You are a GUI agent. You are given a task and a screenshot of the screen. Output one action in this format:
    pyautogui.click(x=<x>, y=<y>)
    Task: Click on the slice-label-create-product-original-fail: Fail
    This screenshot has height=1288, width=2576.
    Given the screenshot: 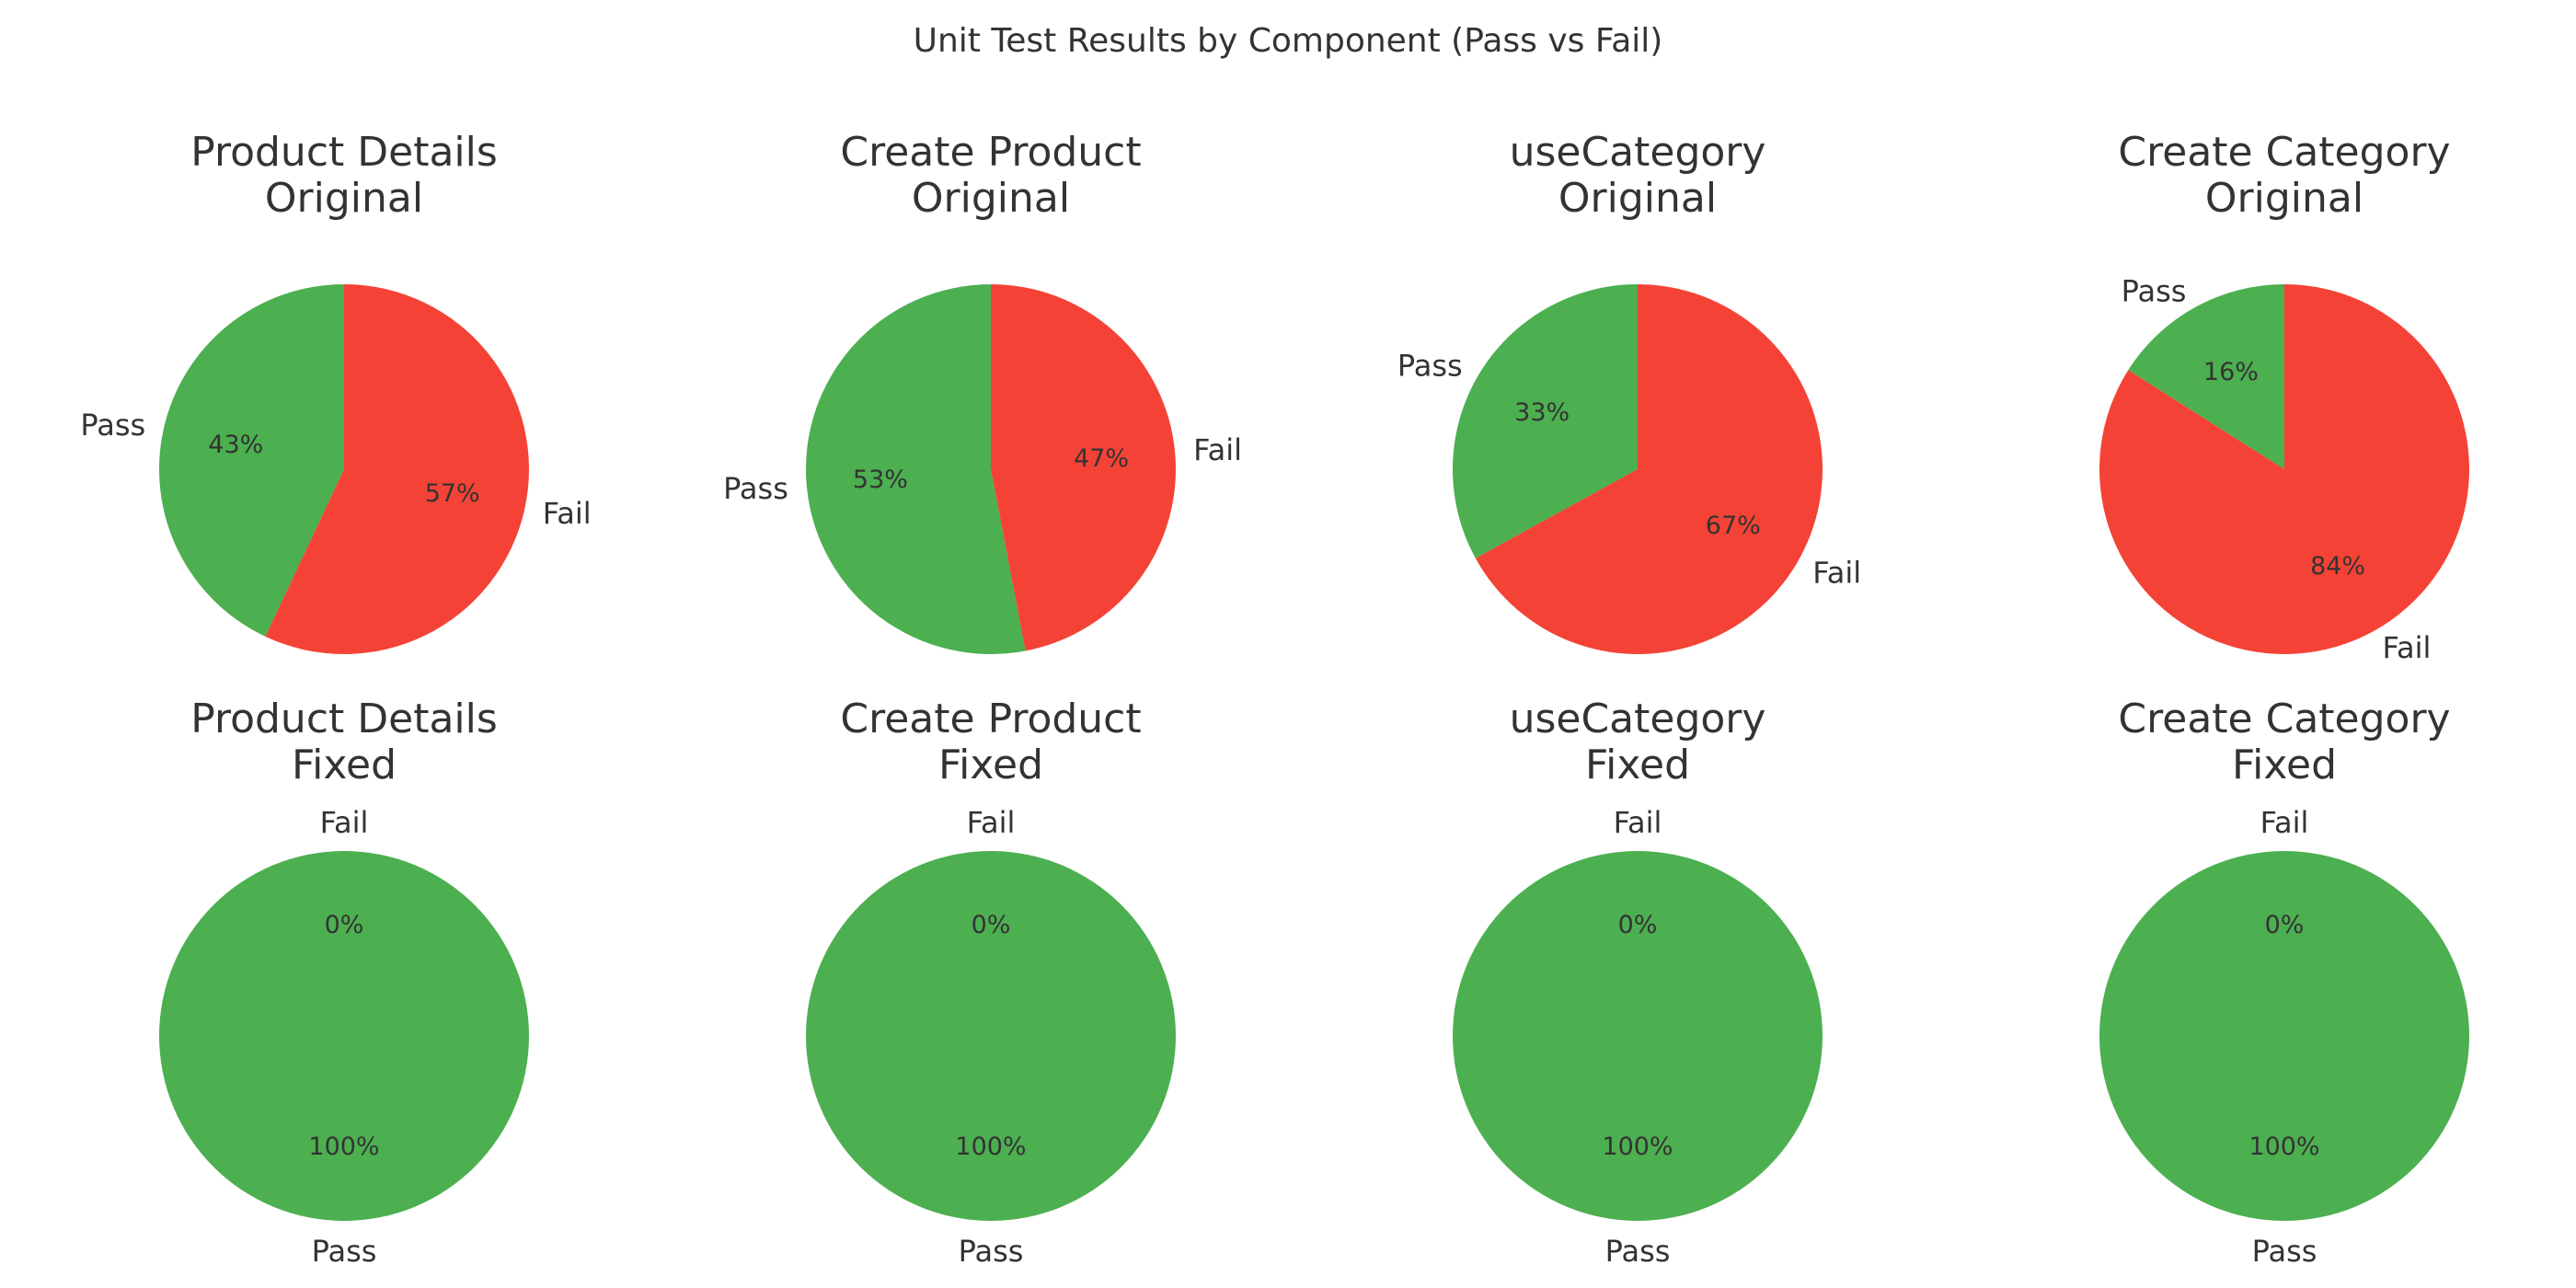 What is the action you would take?
    pyautogui.click(x=1217, y=449)
    